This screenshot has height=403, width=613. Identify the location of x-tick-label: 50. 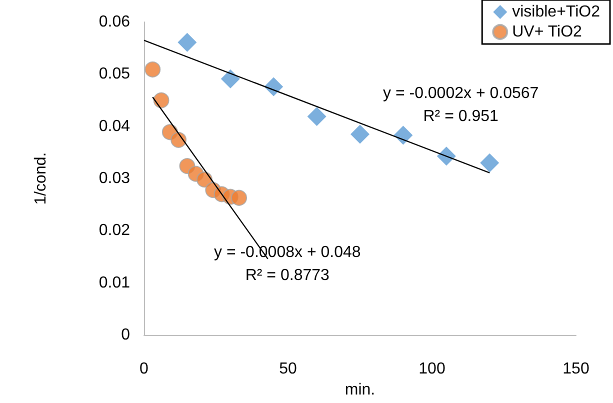
(288, 369).